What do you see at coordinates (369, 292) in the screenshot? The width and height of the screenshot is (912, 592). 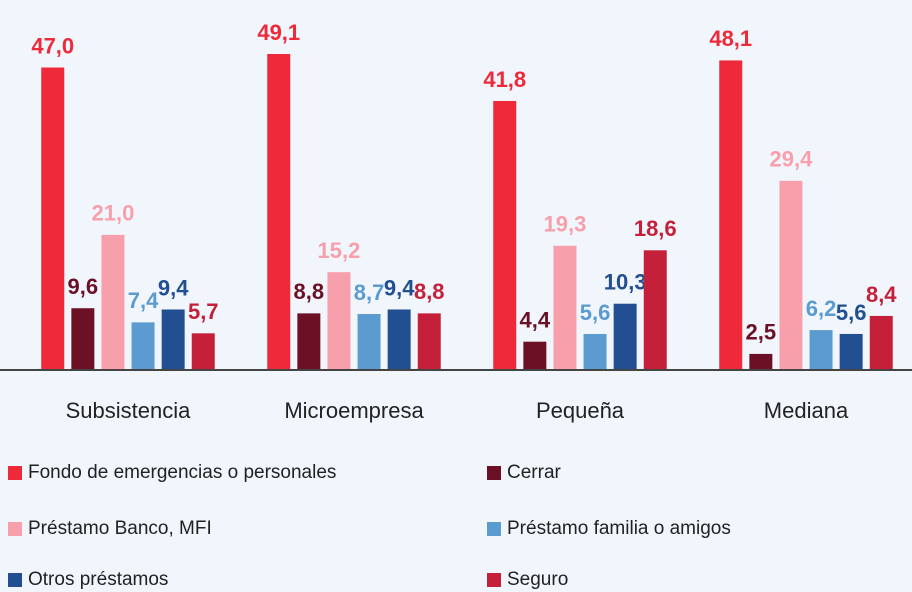 I see `data-label: 8,7` at bounding box center [369, 292].